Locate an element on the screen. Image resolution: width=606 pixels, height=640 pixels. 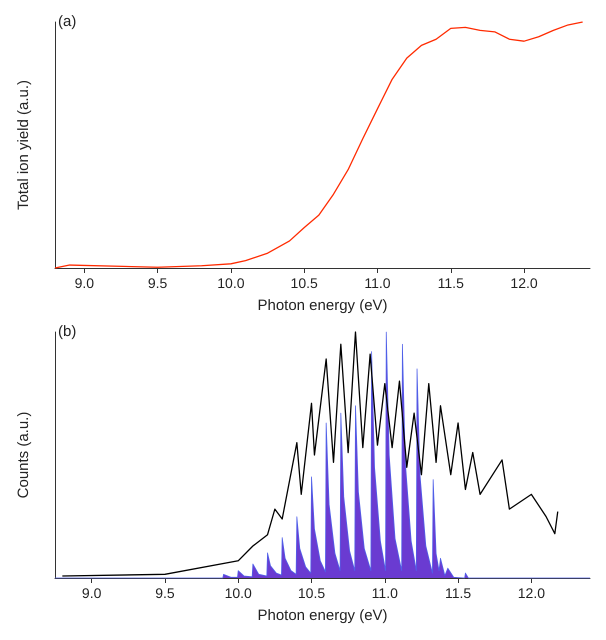
annotation: (a) is located at coordinates (67, 21).